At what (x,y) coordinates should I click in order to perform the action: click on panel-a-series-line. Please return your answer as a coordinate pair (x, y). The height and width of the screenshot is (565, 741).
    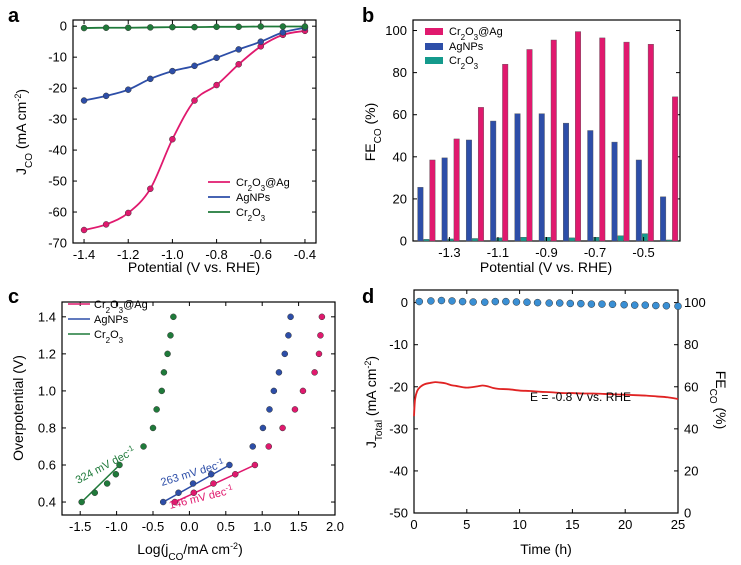
    Looking at the image, I should click on (194, 130).